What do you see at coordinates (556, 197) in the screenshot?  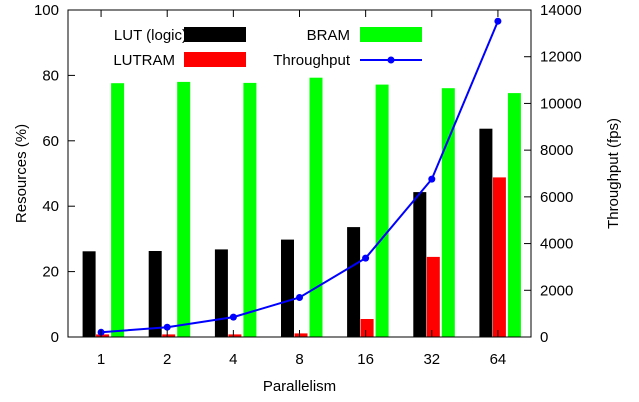 I see `y2-tick-label: 6000` at bounding box center [556, 197].